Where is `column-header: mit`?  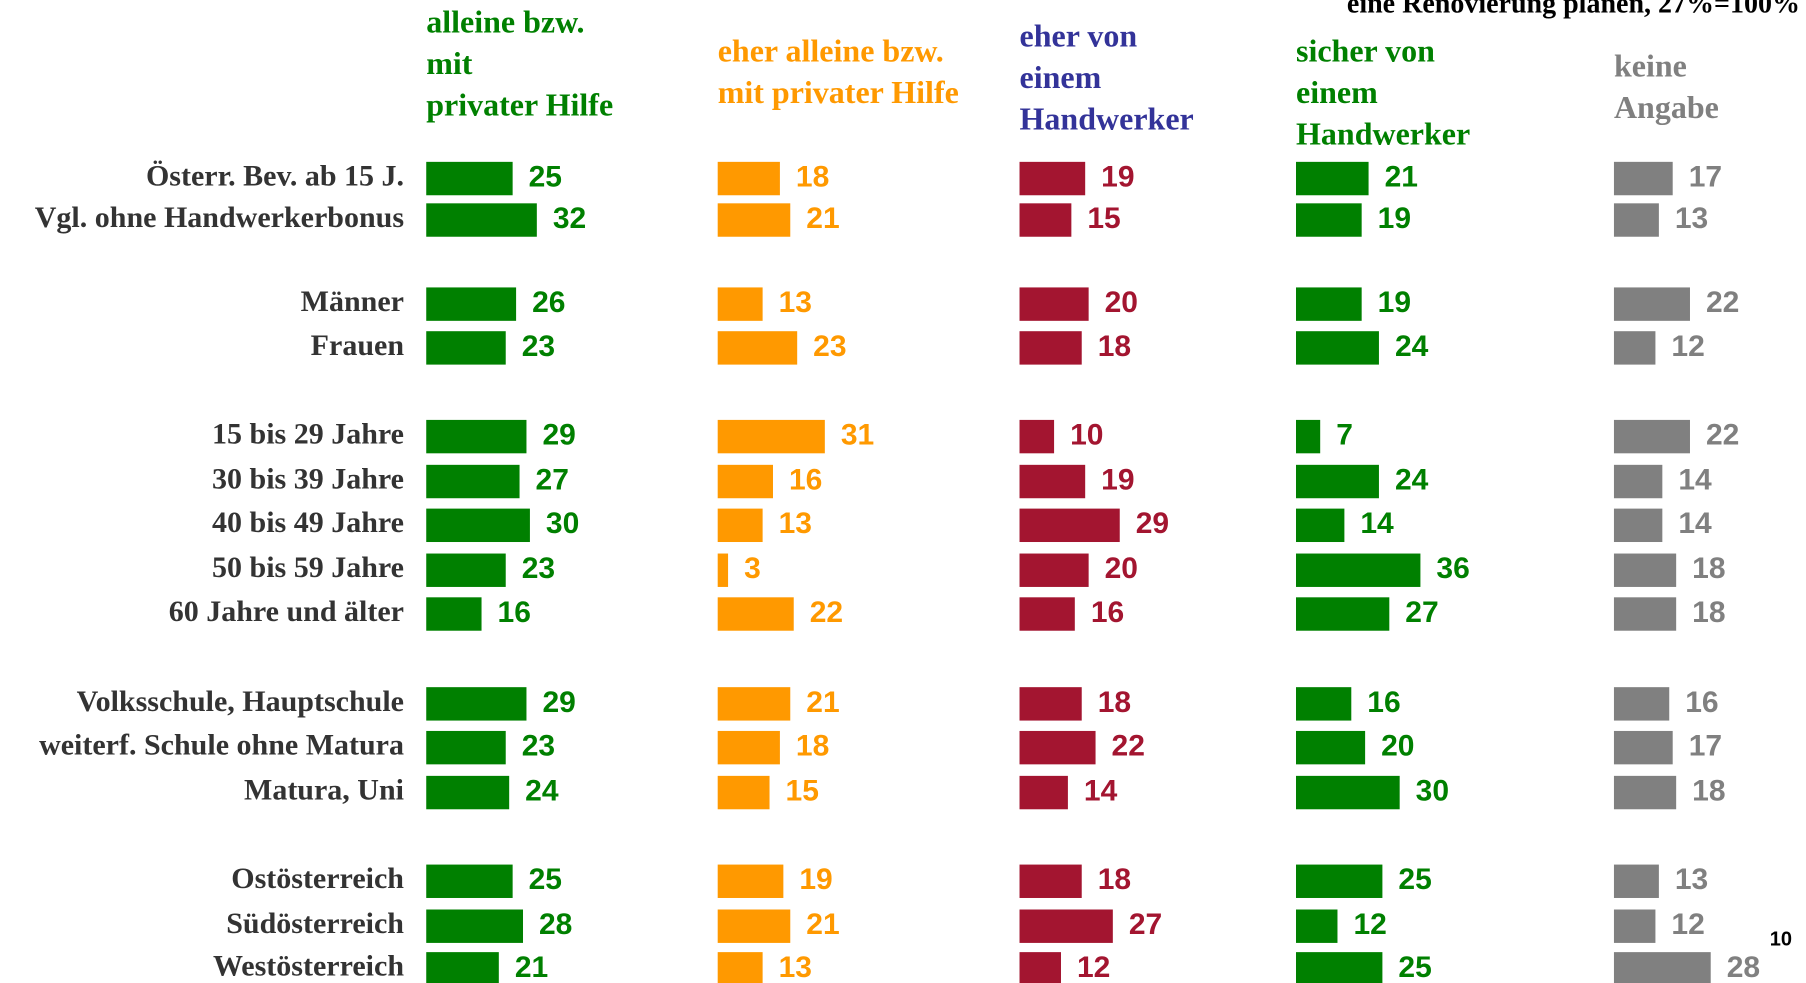
column-header: mit is located at coordinates (449, 63).